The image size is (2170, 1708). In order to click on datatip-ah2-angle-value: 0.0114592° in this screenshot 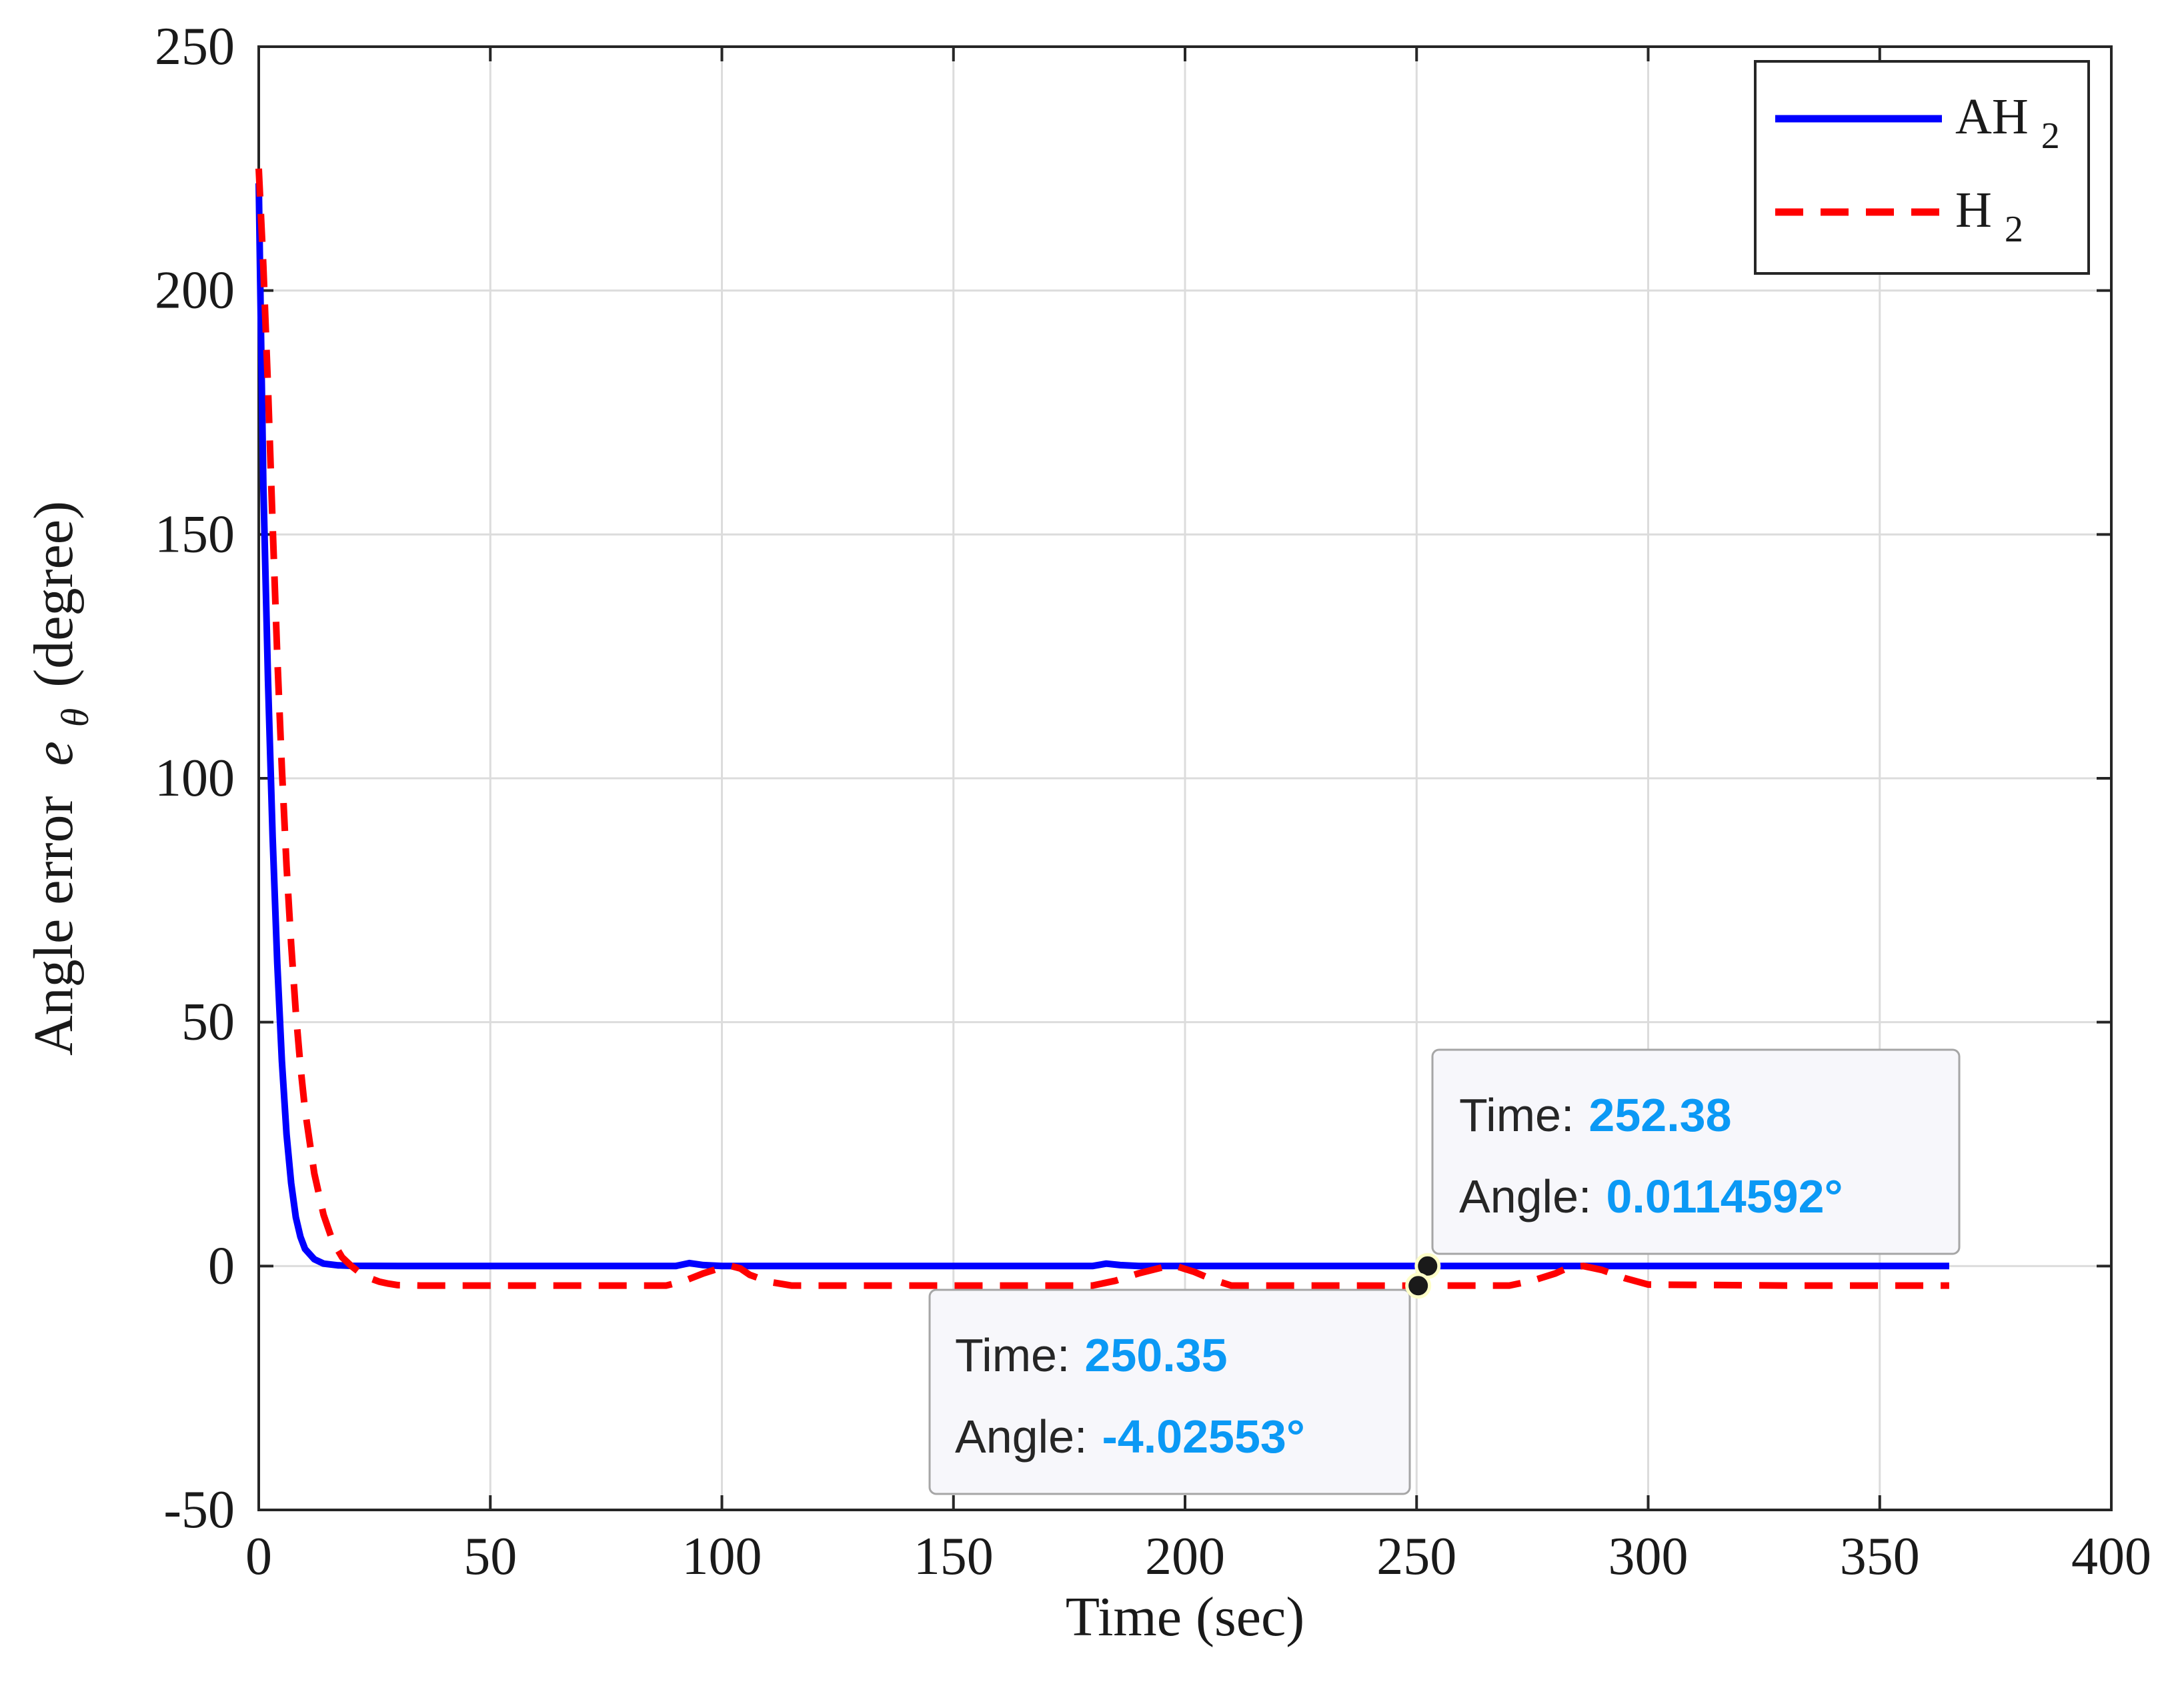, I will do `click(1724, 1196)`.